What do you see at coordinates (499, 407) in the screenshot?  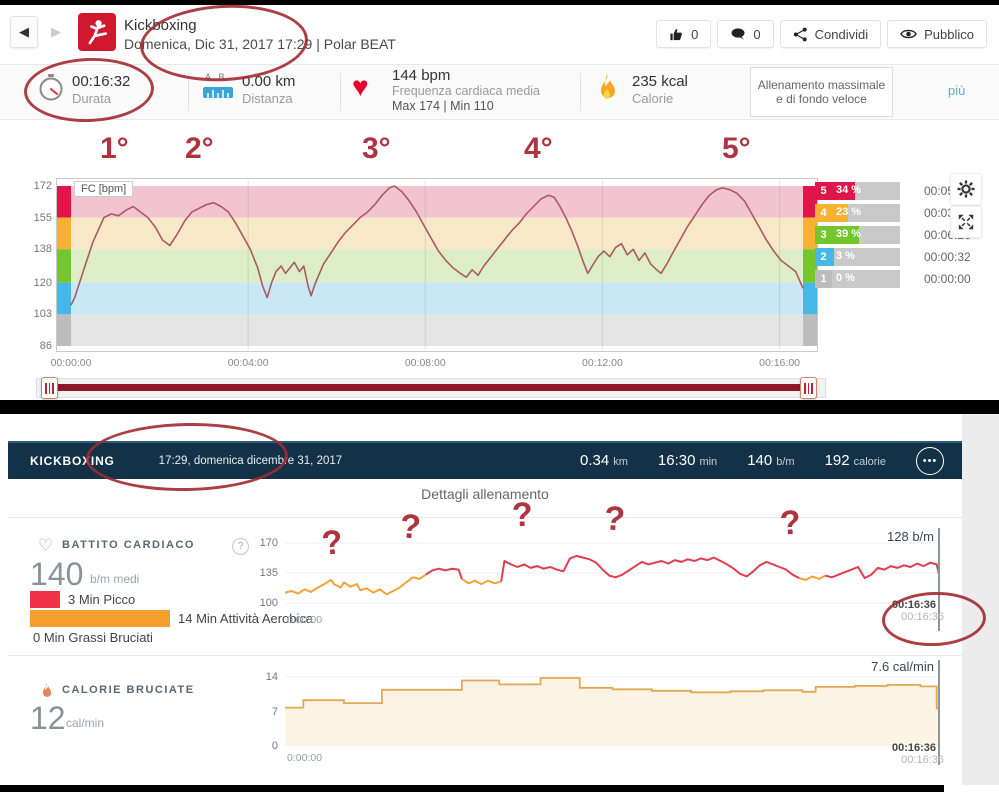 I see `middle-divider-bar` at bounding box center [499, 407].